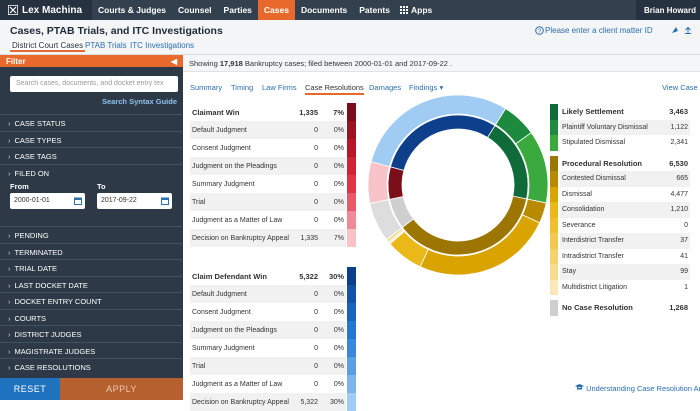 Image resolution: width=700 pixels, height=411 pixels. What do you see at coordinates (48, 46) in the screenshot?
I see `tab: District Court Cases` at bounding box center [48, 46].